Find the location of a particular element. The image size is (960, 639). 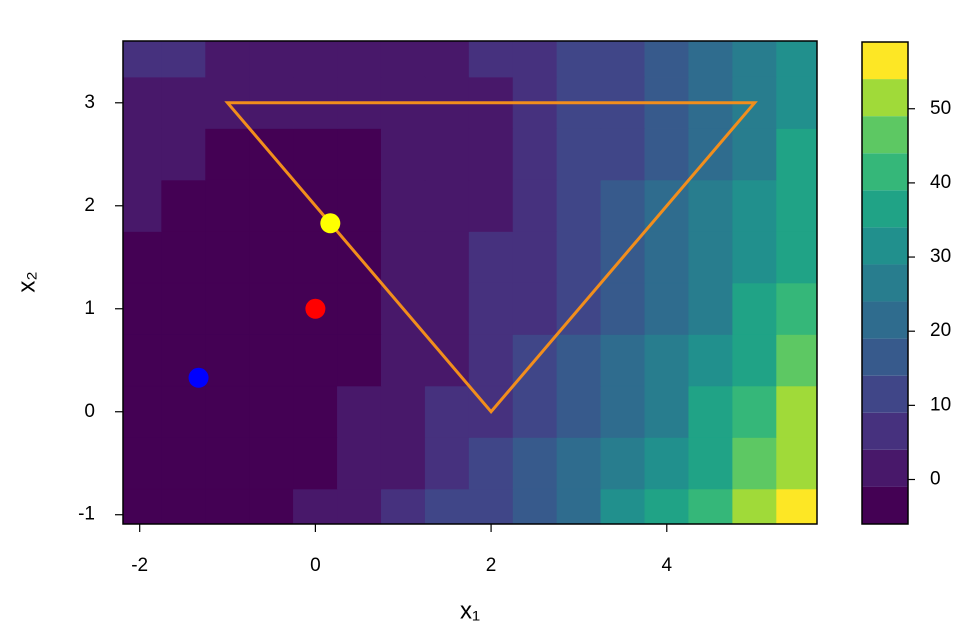

y-tick-label: 1 is located at coordinates (89, 308).